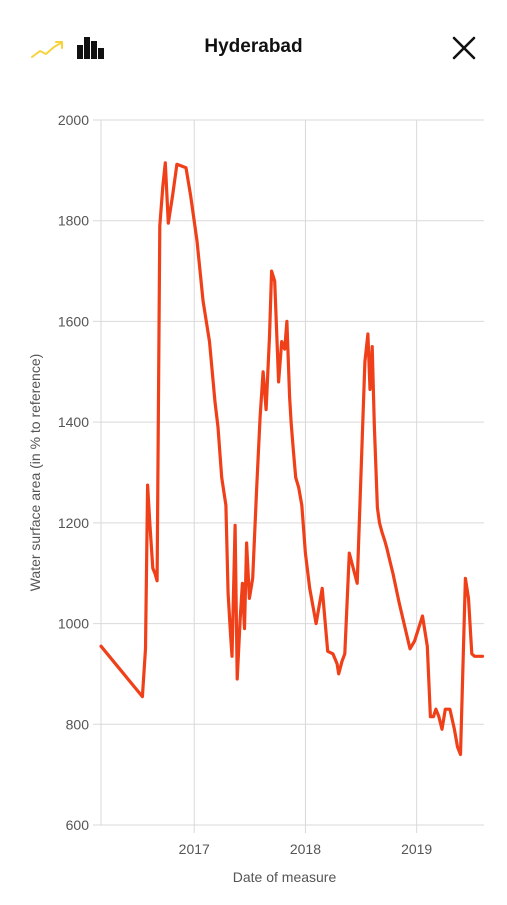 This screenshot has height=905, width=507. What do you see at coordinates (73, 523) in the screenshot?
I see `y-tick-label: 1200` at bounding box center [73, 523].